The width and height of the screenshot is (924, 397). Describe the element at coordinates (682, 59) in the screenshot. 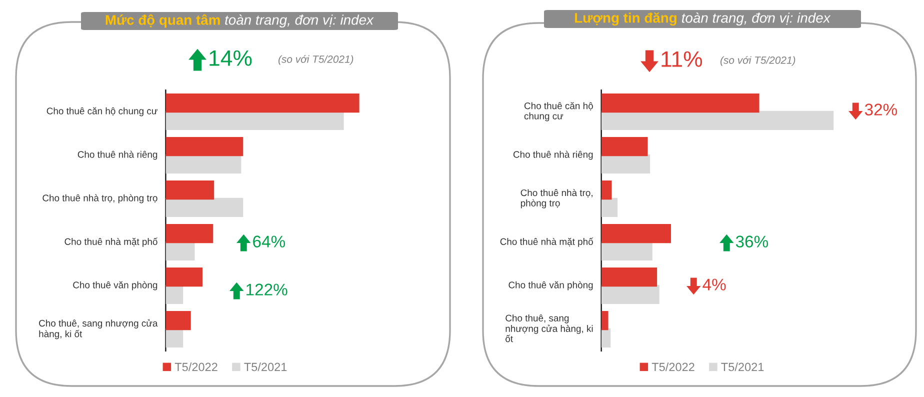

I see `text: 11%` at that location.